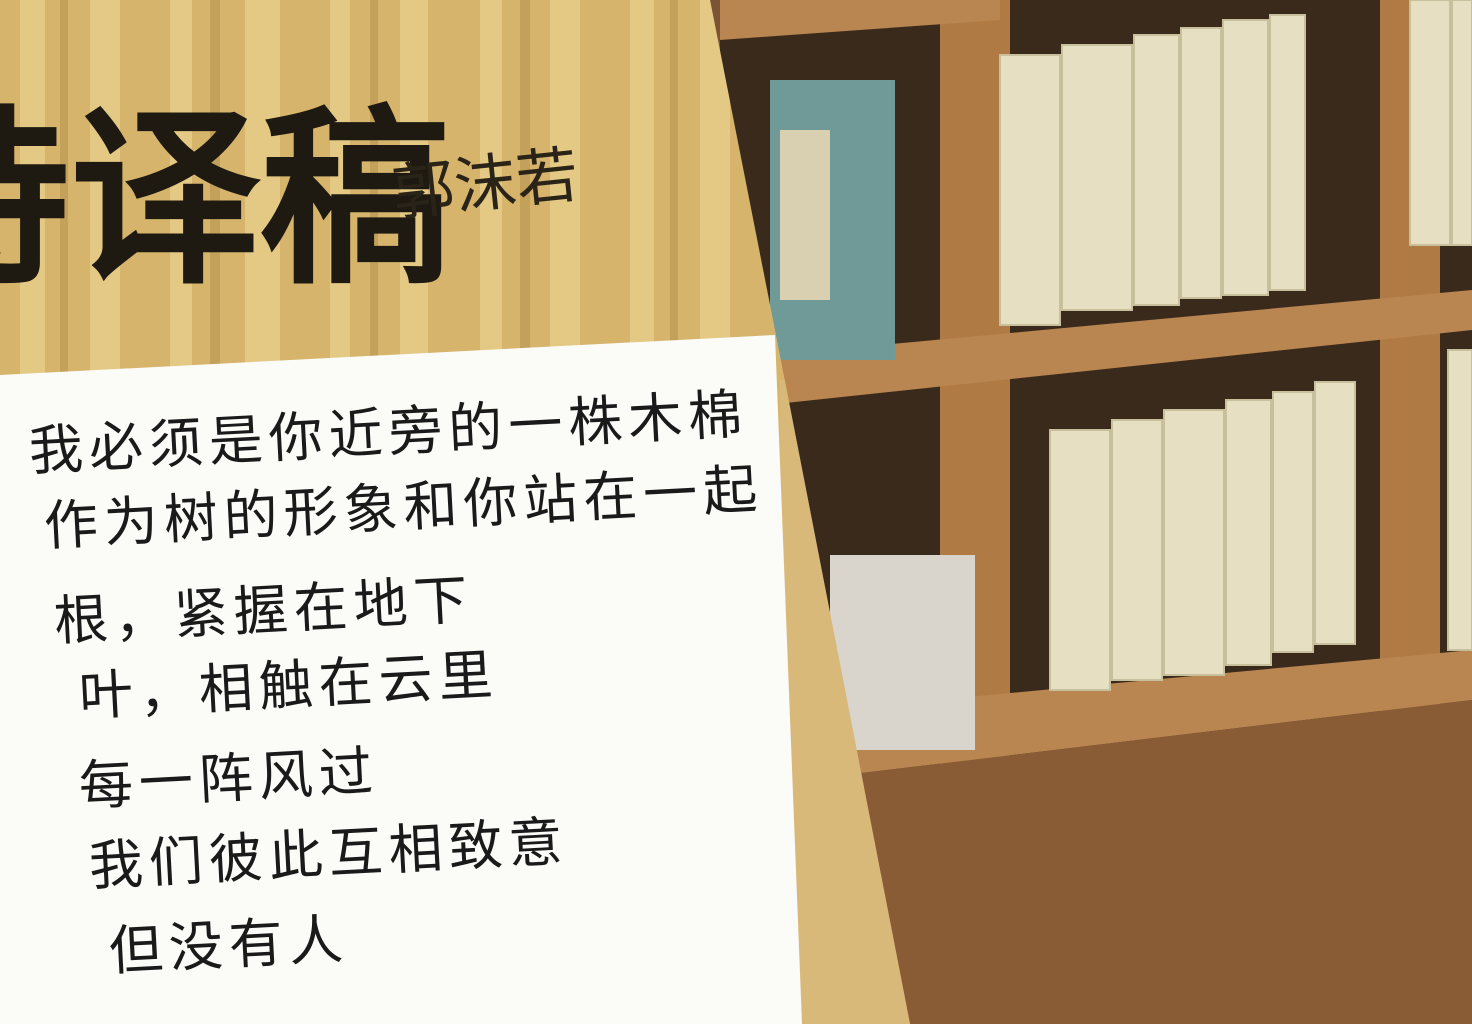 The width and height of the screenshot is (1472, 1024). Describe the element at coordinates (805, 215) in the screenshot. I see `book-label` at that location.